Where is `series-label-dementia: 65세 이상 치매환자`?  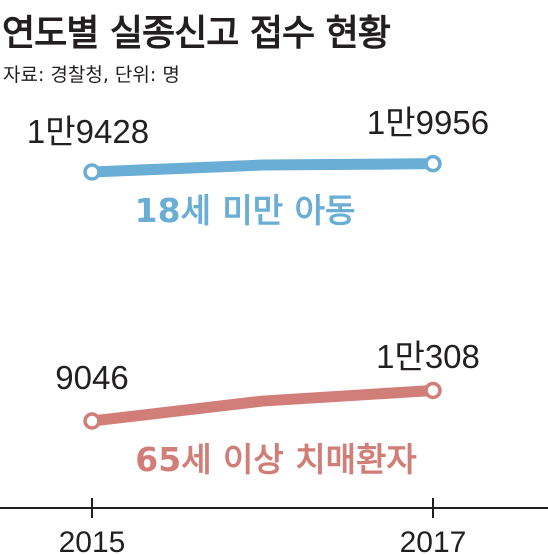 series-label-dementia: 65세 이상 치매환자 is located at coordinates (276, 459).